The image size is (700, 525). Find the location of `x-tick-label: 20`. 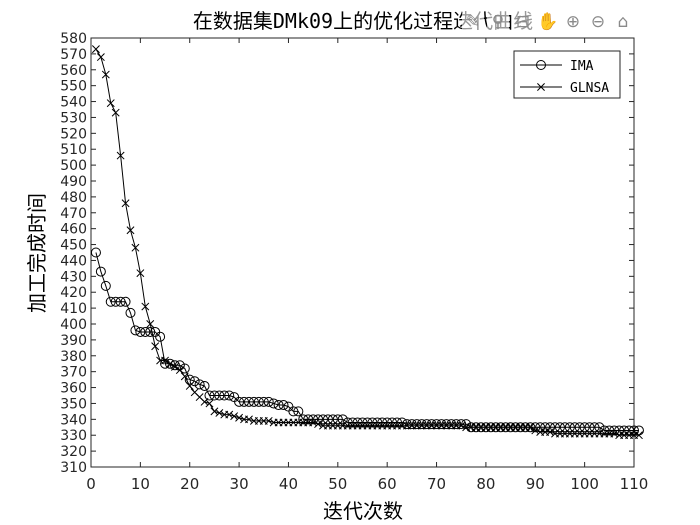

x-tick-label: 20 is located at coordinates (189, 484).